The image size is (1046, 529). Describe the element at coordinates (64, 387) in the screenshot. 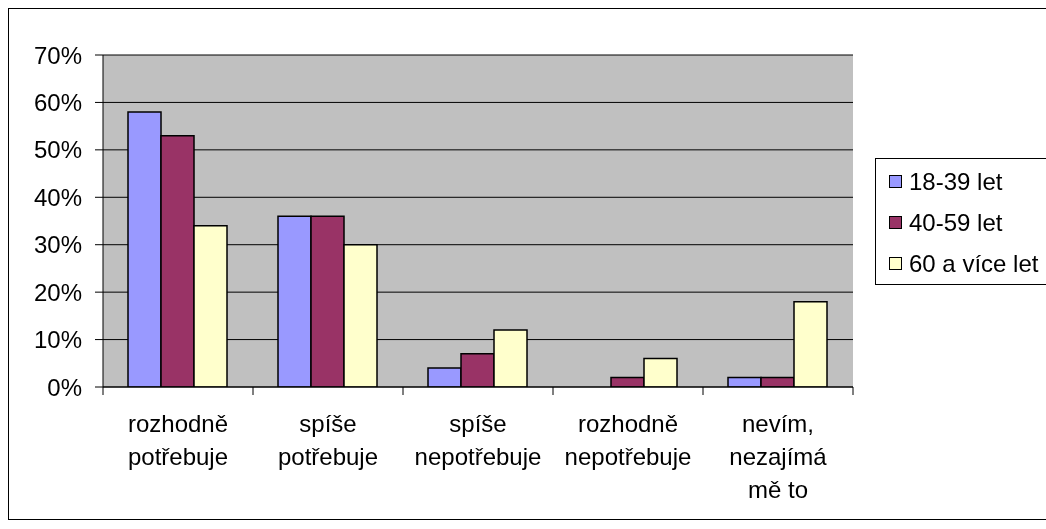

I see `y-tick-label: 0%` at that location.